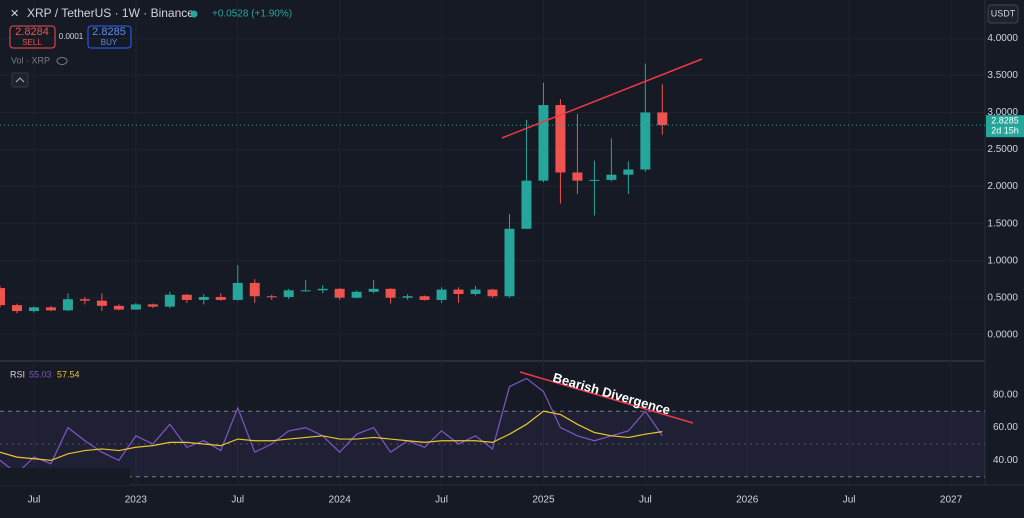  What do you see at coordinates (1005, 121) in the screenshot?
I see `last-price-label: 2.8285` at bounding box center [1005, 121].